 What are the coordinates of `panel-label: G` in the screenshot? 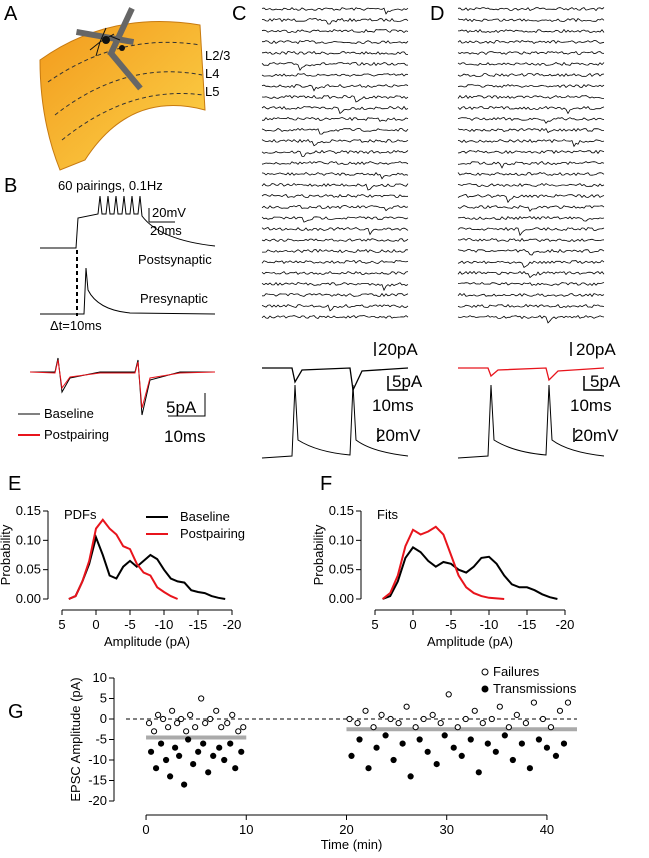 It's located at (16, 712).